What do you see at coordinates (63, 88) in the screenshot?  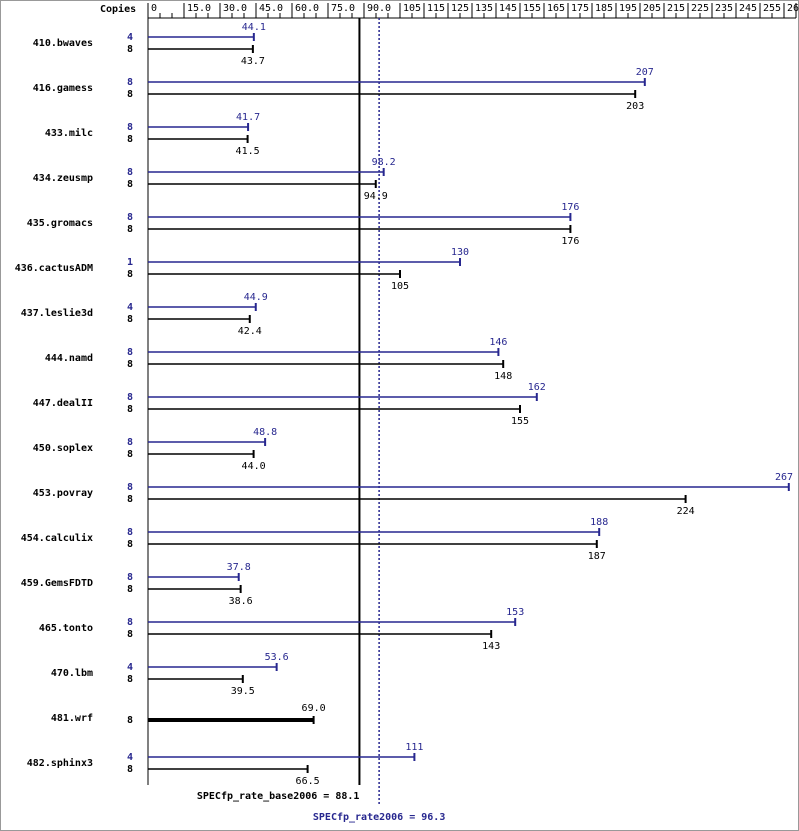 I see `category-label: 416.gamess` at bounding box center [63, 88].